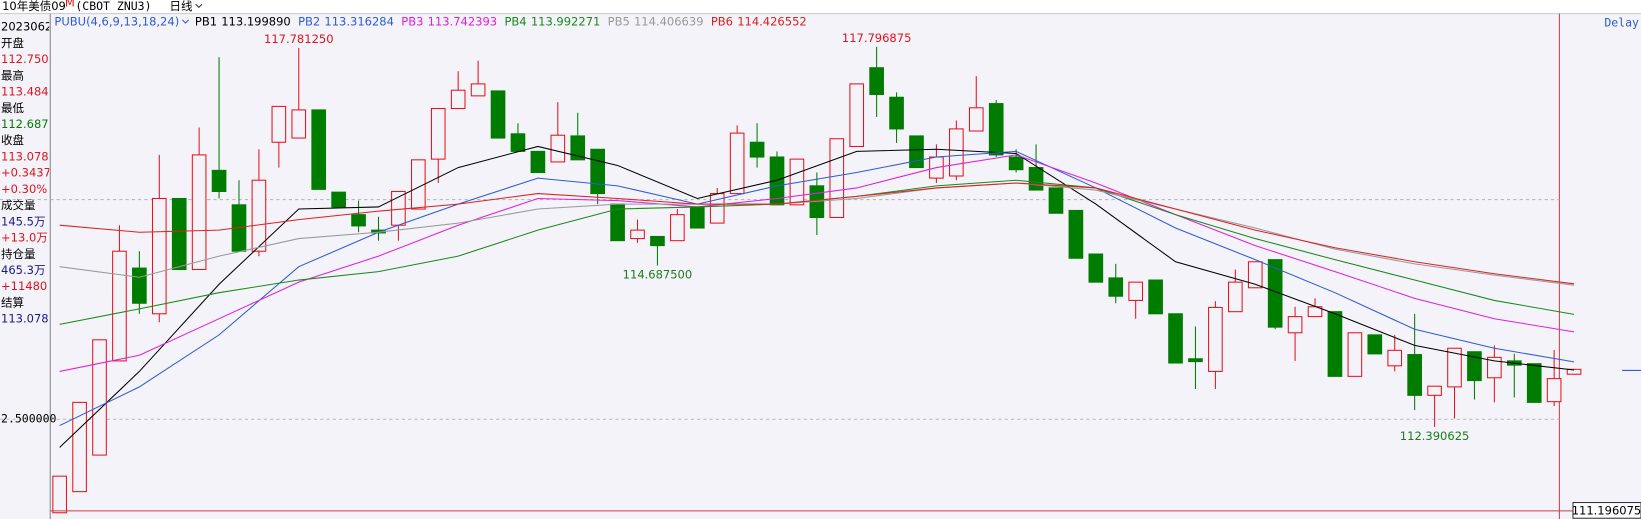 This screenshot has width=1641, height=519. What do you see at coordinates (24, 189) in the screenshot?
I see `info-value: +0.30%` at bounding box center [24, 189].